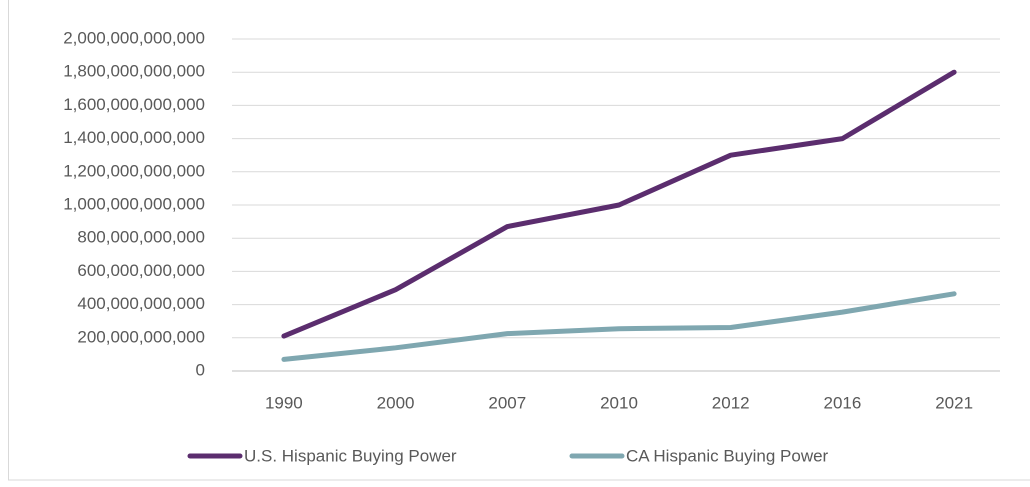 This screenshot has height=487, width=1030. Describe the element at coordinates (284, 402) in the screenshot. I see `x-tick-label: 1990` at that location.